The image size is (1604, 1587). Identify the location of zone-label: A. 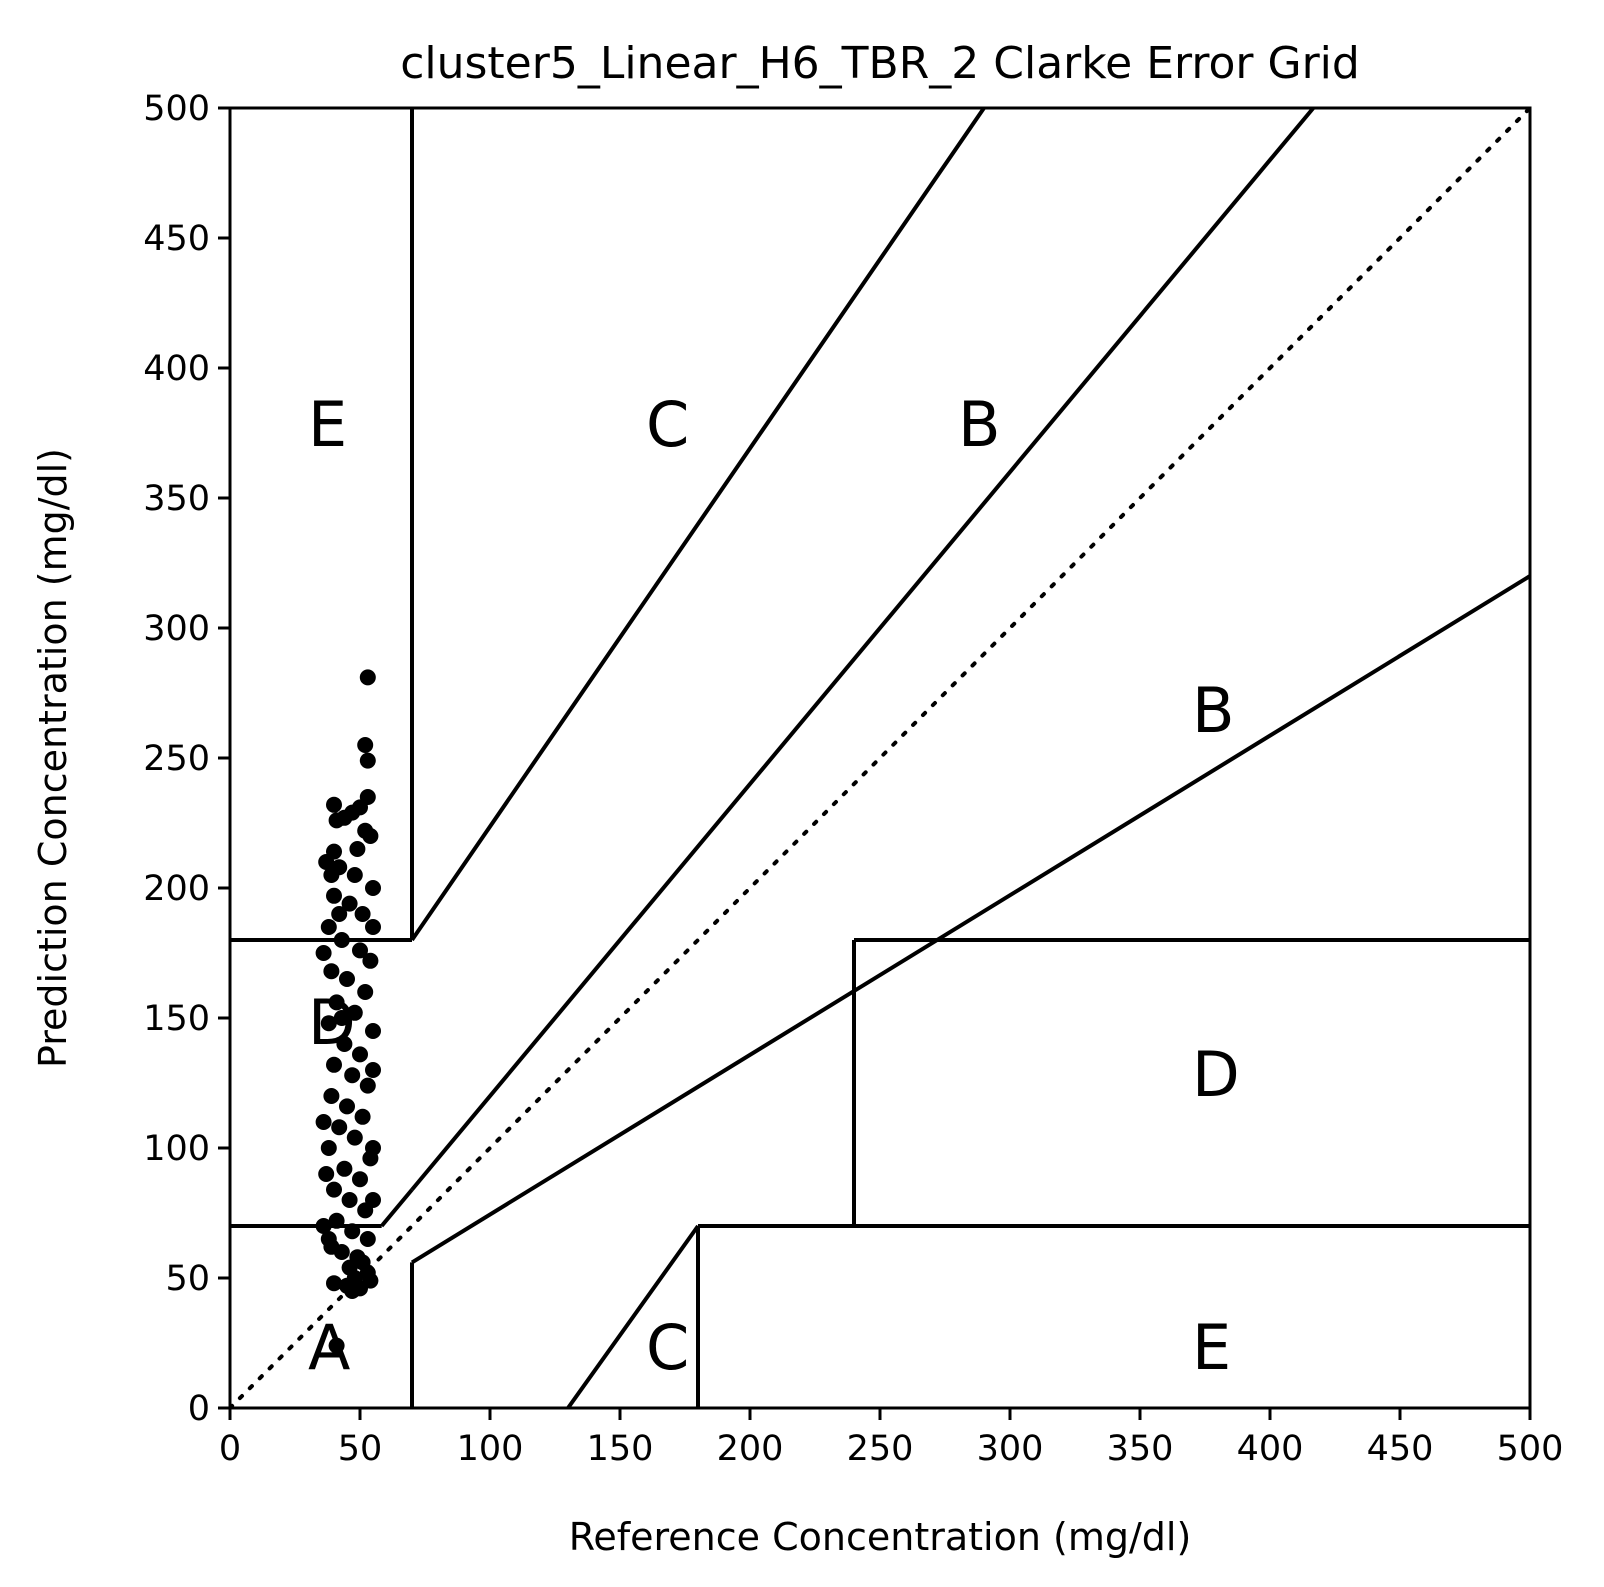
(329, 1347).